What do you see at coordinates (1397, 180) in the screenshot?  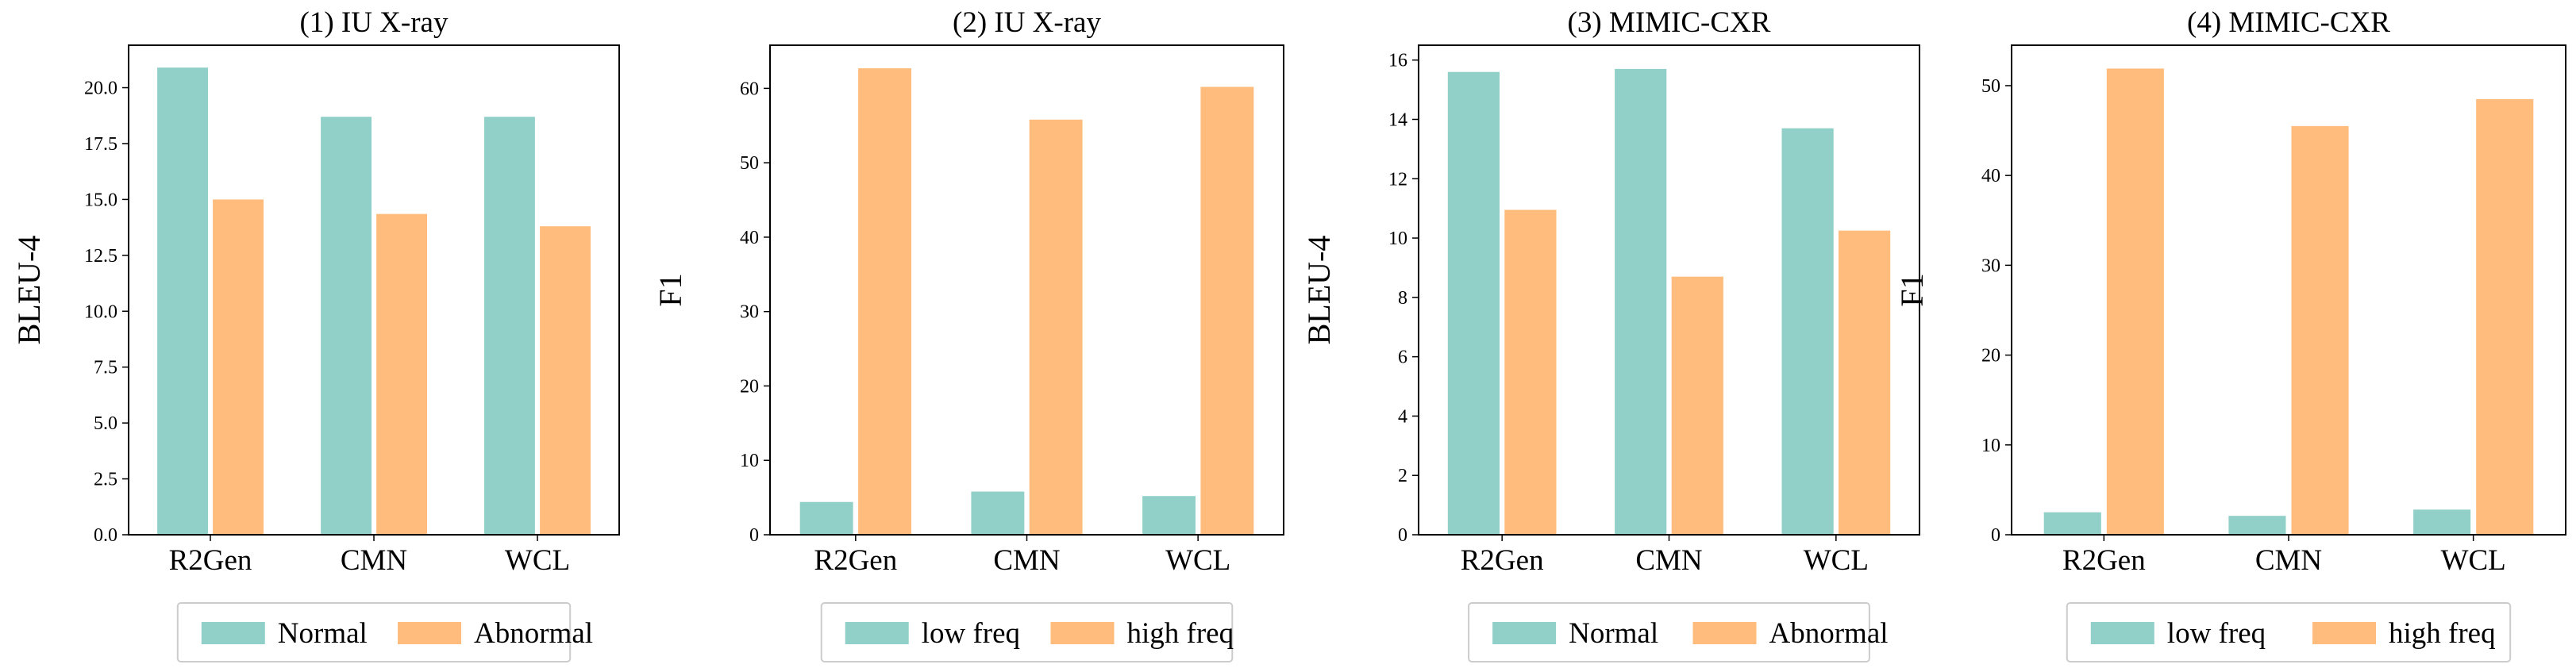 I see `y-tick-label: 12` at bounding box center [1397, 180].